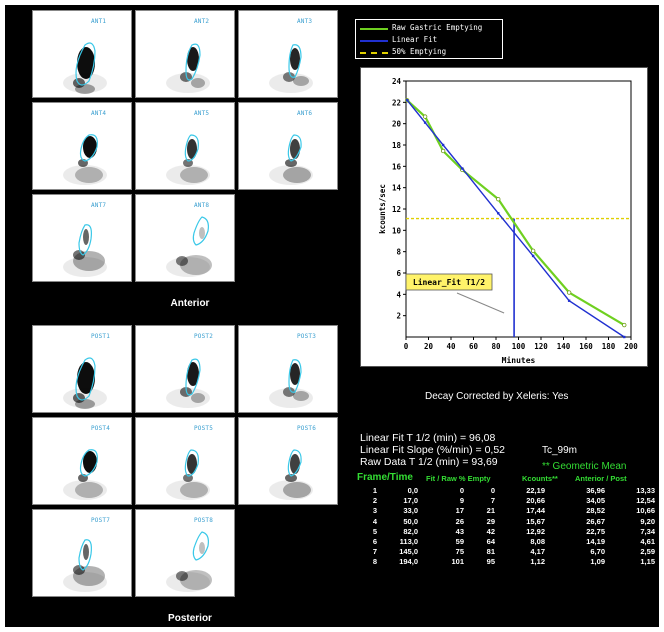 The height and width of the screenshot is (632, 664). I want to click on linear-fit-t-half: Linear Fit T 1/2 (min) = 96,08, so click(428, 438).